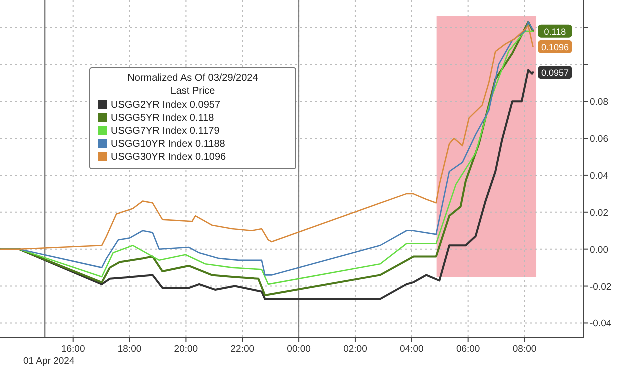 This screenshot has width=620, height=370. What do you see at coordinates (242, 349) in the screenshot?
I see `x-tick-label: 22:00` at bounding box center [242, 349].